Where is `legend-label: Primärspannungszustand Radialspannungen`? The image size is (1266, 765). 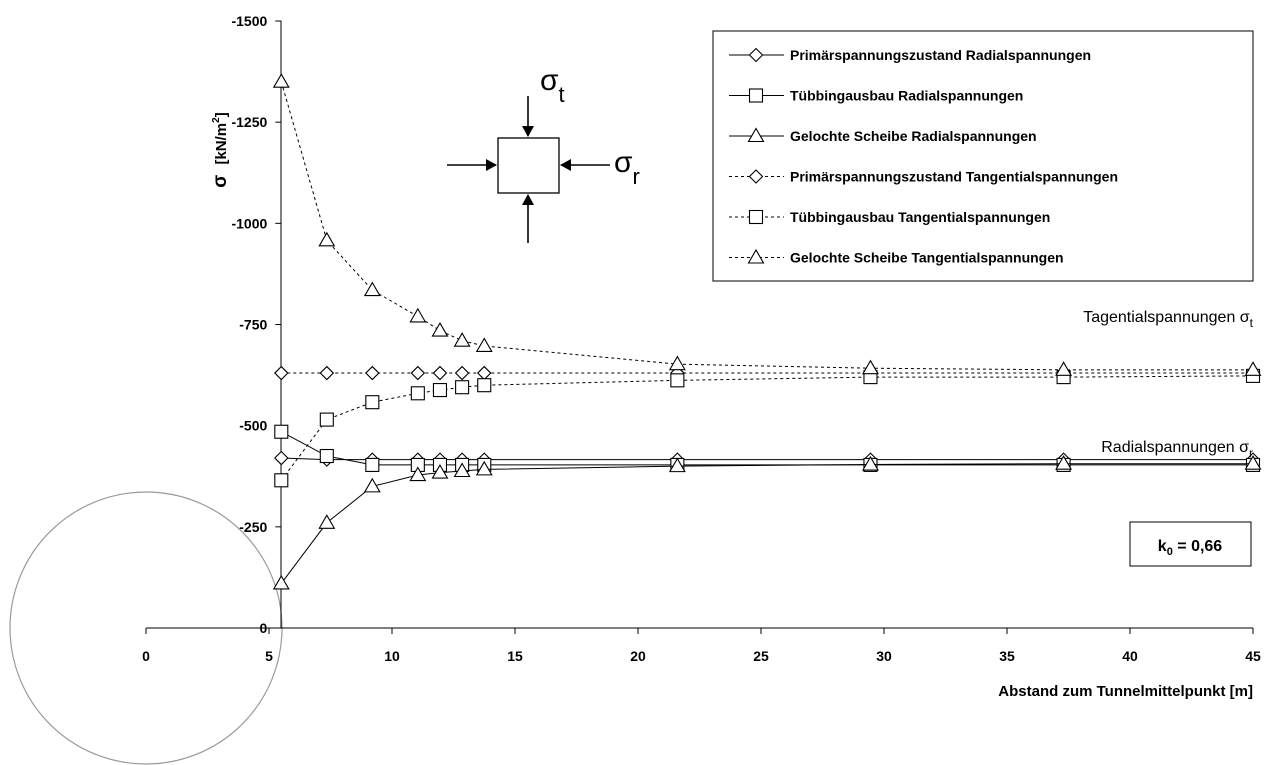 legend-label: Primärspannungszustand Radialspannungen is located at coordinates (940, 55).